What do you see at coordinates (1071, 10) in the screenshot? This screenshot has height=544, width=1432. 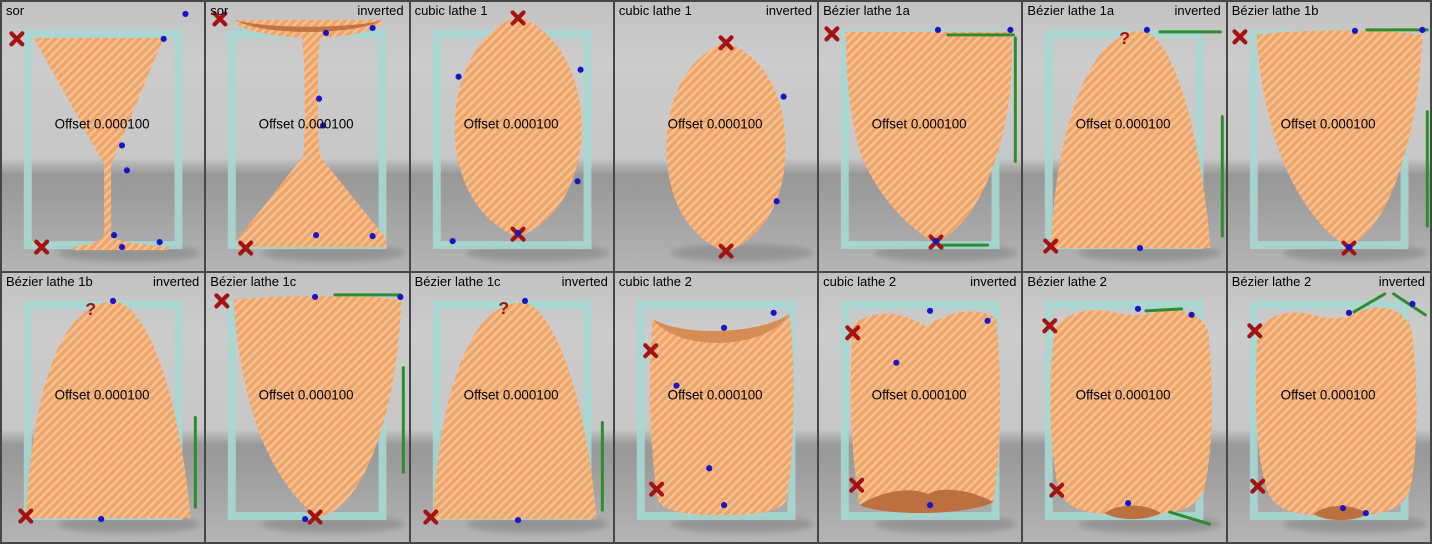 I see `panel-title: Bézier lathe 1a` at bounding box center [1071, 10].